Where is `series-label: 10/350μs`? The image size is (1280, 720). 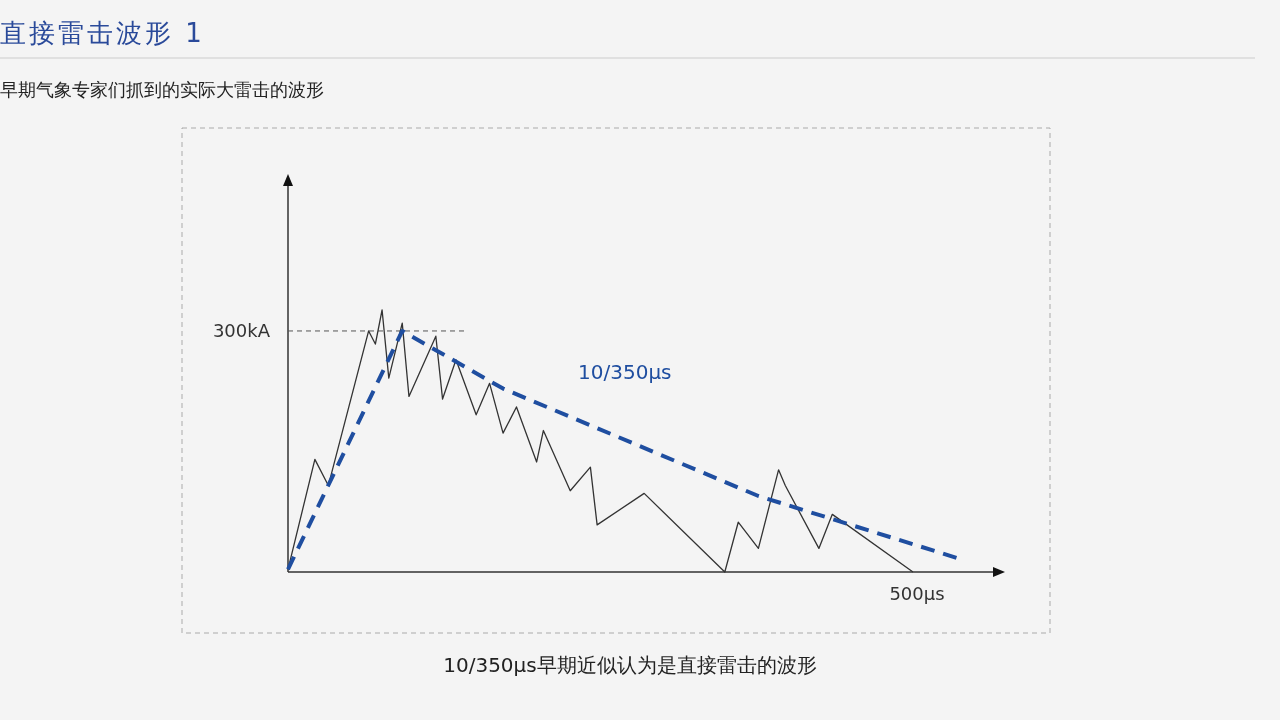
series-label: 10/350μs is located at coordinates (625, 371).